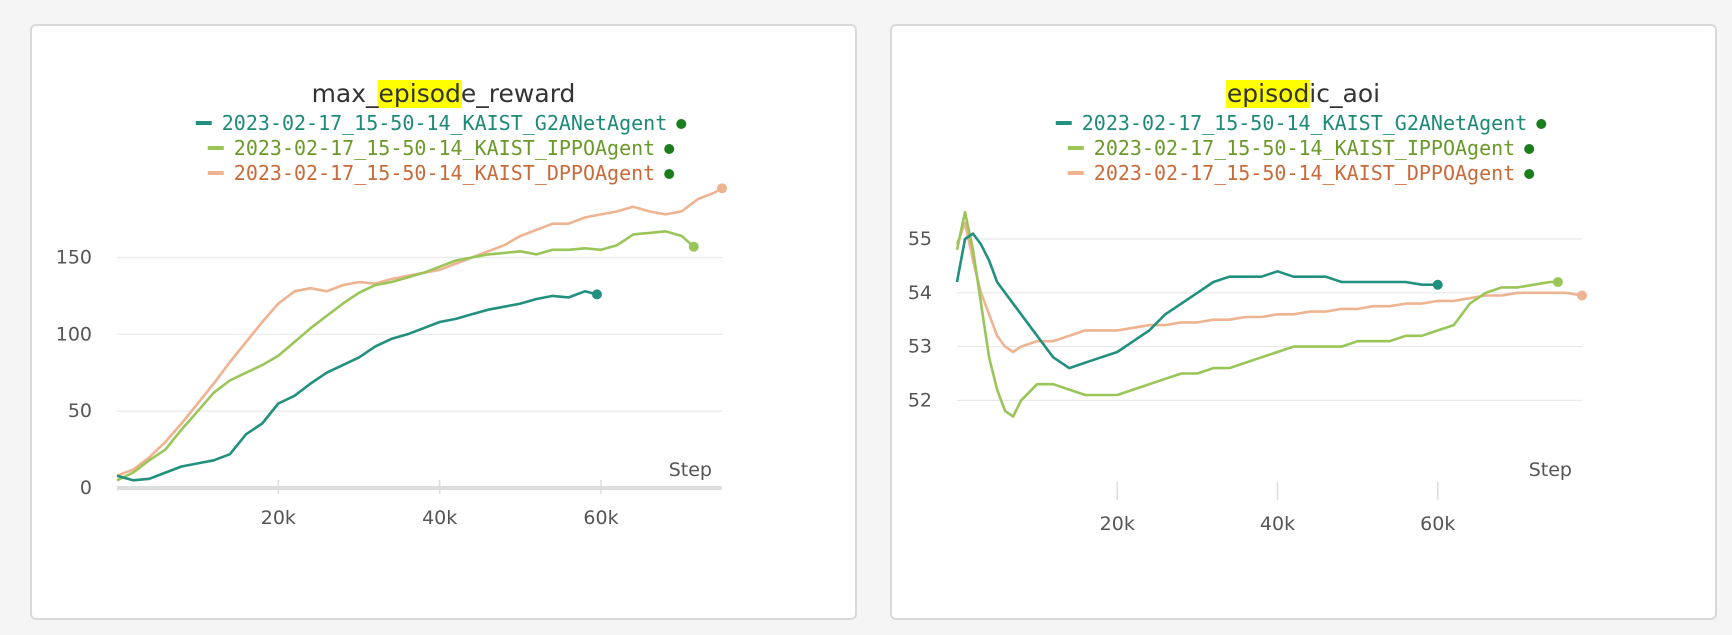 The width and height of the screenshot is (1732, 635). Describe the element at coordinates (920, 239) in the screenshot. I see `y-tick-label: 55` at that location.